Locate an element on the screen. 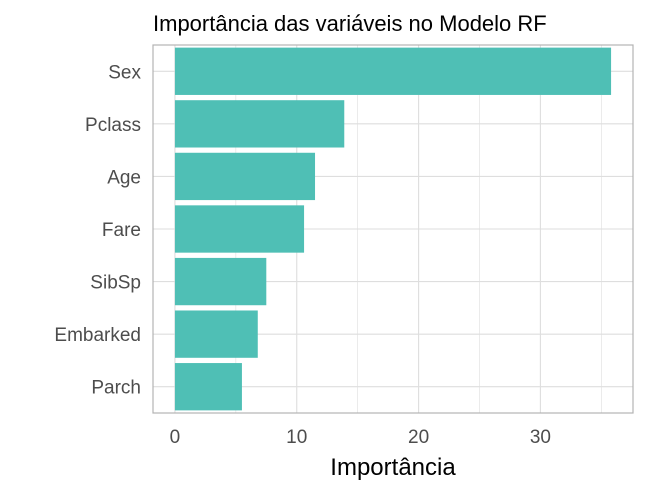  bar-sex is located at coordinates (393, 71).